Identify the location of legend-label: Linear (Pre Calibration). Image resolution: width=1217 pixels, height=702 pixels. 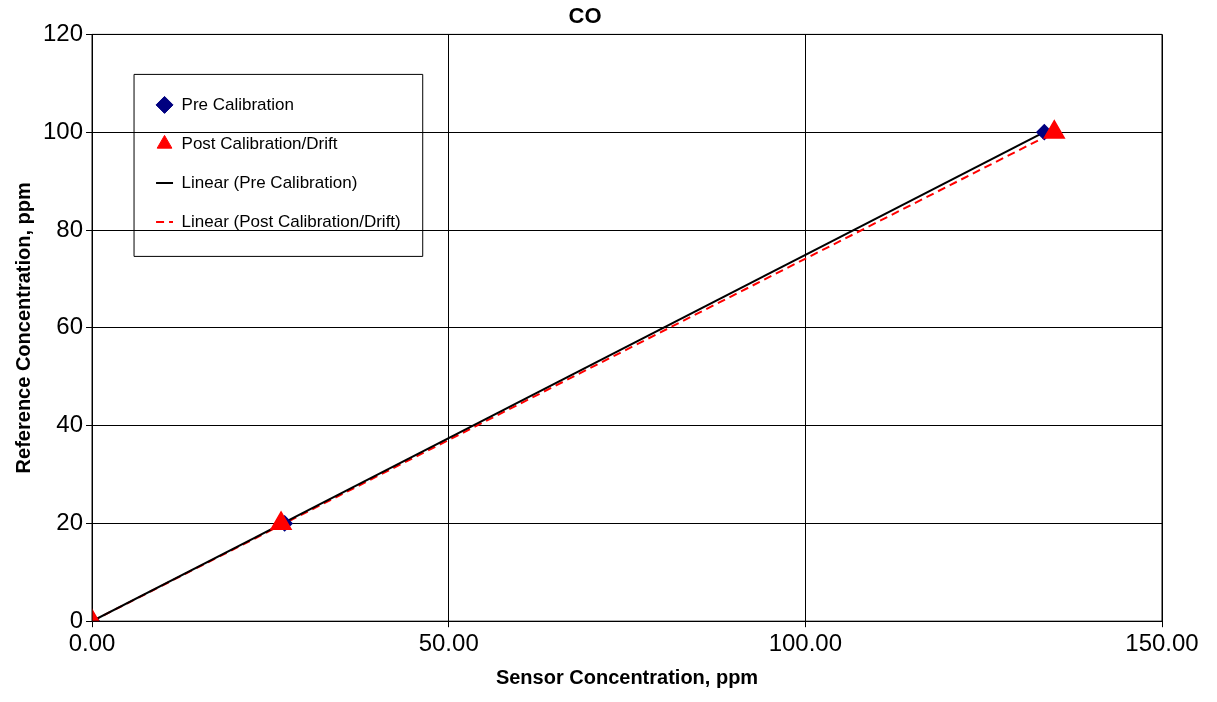
(269, 182).